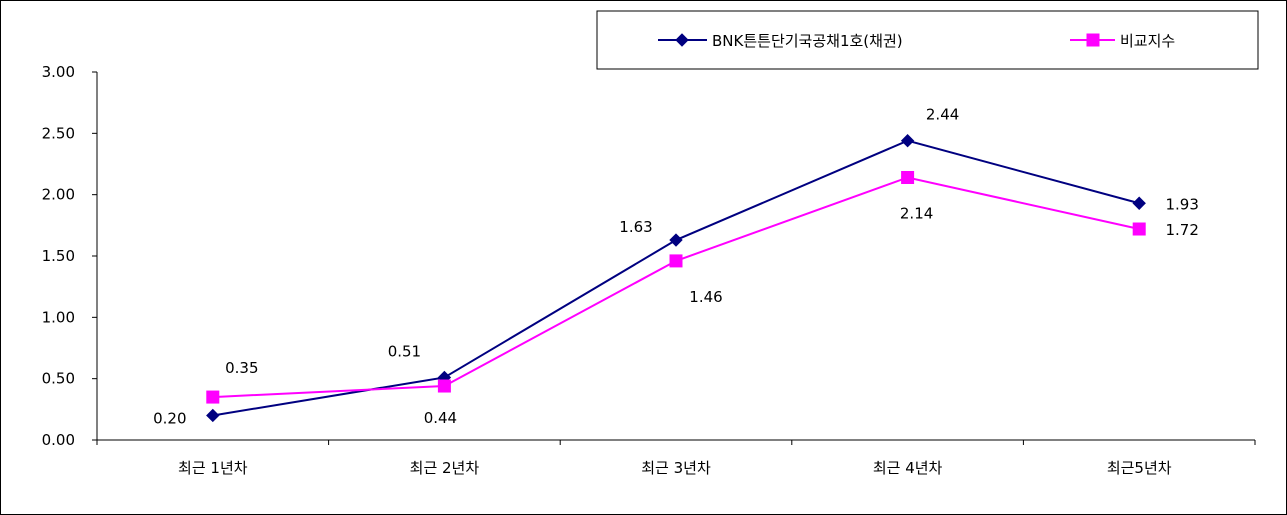 The width and height of the screenshot is (1287, 515). What do you see at coordinates (942, 115) in the screenshot?
I see `data-label: 2.44` at bounding box center [942, 115].